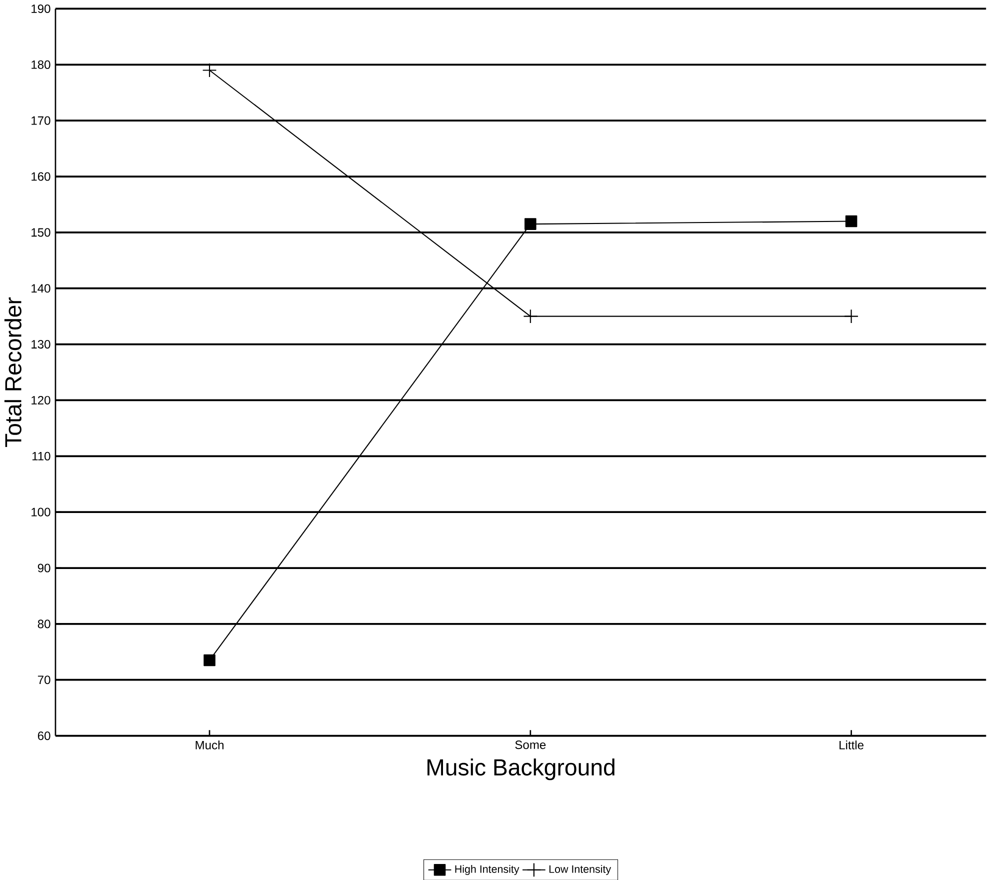 Image resolution: width=987 pixels, height=880 pixels. Describe the element at coordinates (41, 64) in the screenshot. I see `y-tick-label: 180` at that location.